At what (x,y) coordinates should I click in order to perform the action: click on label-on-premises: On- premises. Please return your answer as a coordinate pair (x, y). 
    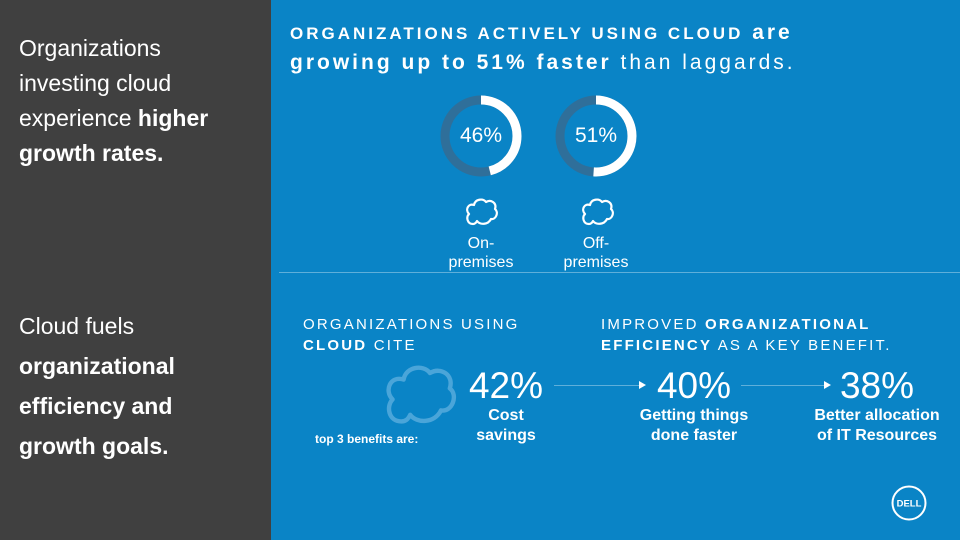
    Looking at the image, I should click on (481, 253).